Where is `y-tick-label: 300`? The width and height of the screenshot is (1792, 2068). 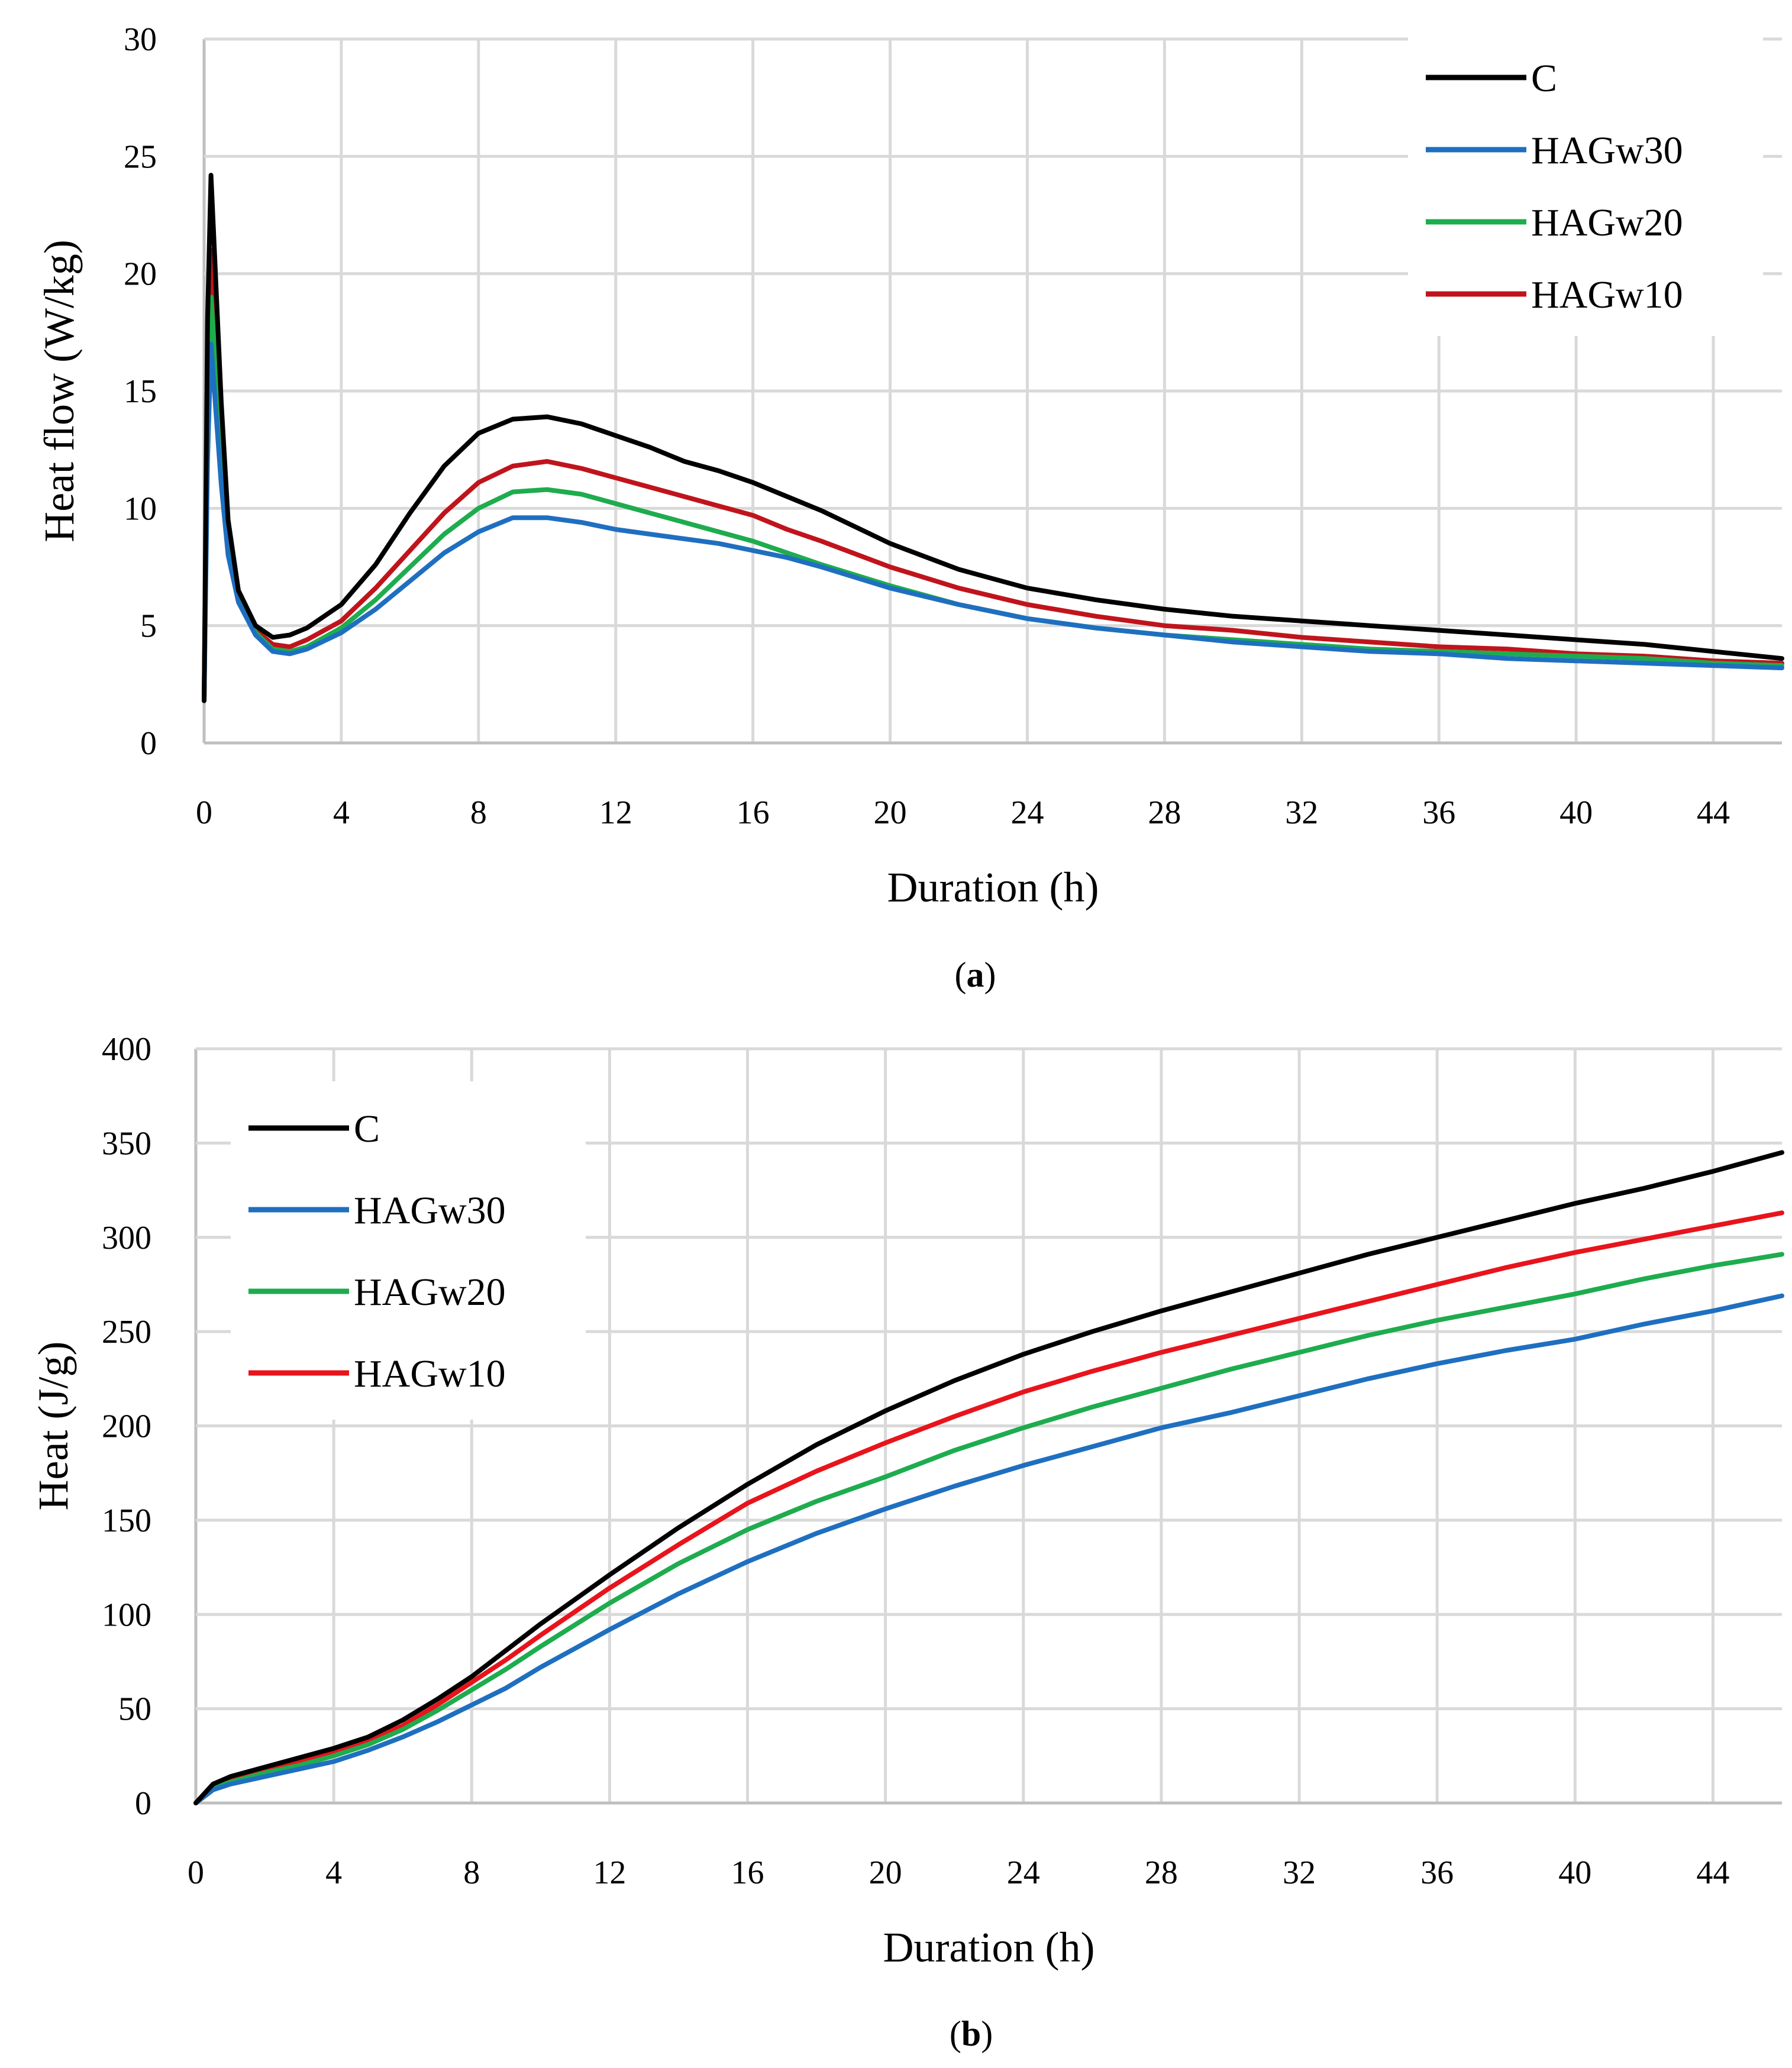 y-tick-label: 300 is located at coordinates (126, 1238).